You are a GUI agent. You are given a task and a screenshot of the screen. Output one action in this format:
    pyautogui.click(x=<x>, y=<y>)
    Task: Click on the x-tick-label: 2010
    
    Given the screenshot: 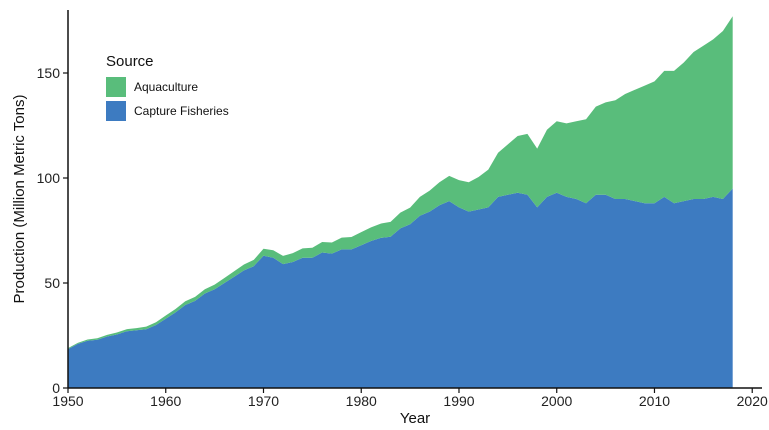 What is the action you would take?
    pyautogui.click(x=654, y=401)
    